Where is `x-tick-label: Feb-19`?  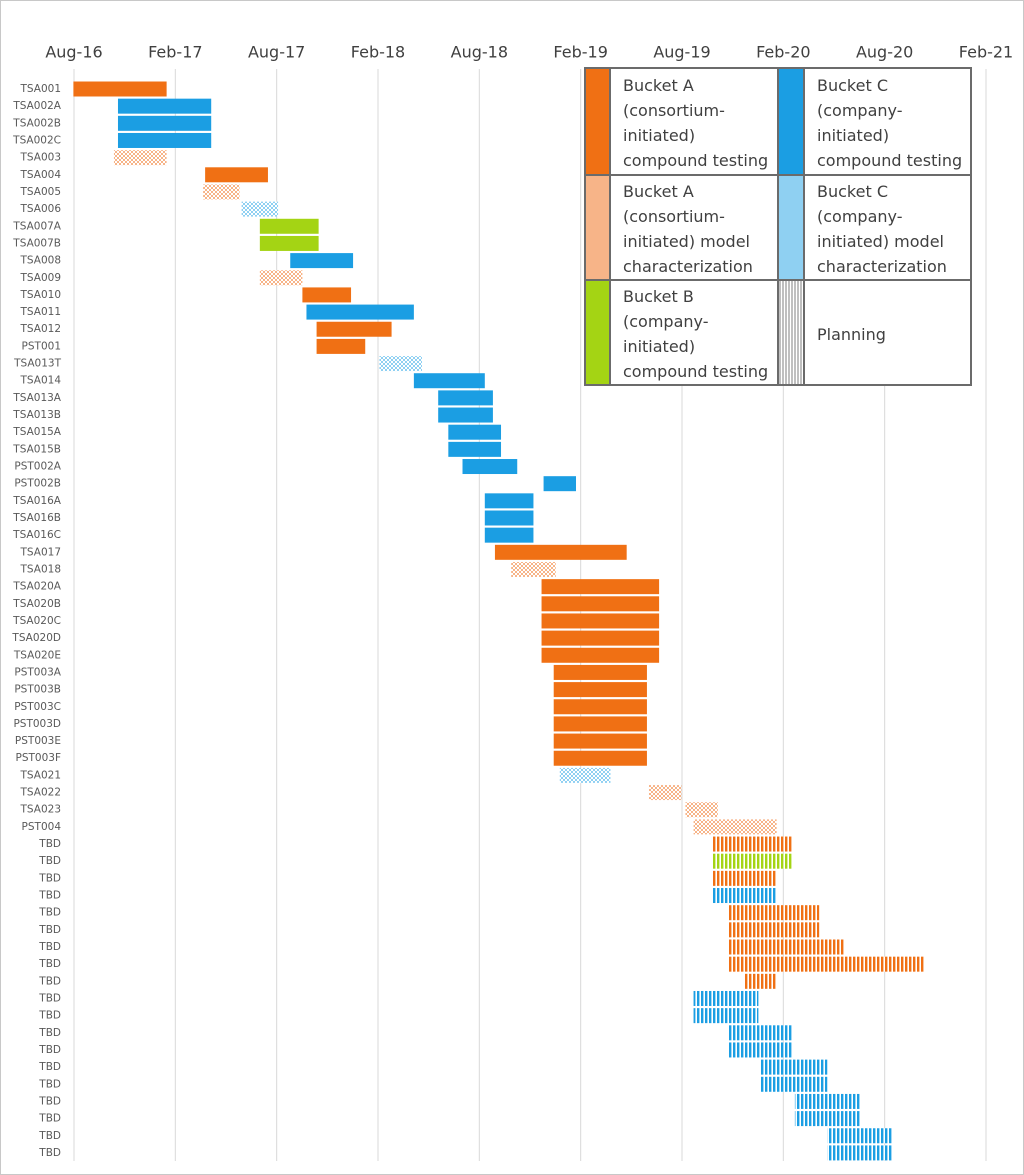
x-tick-label: Feb-19 is located at coordinates (580, 52).